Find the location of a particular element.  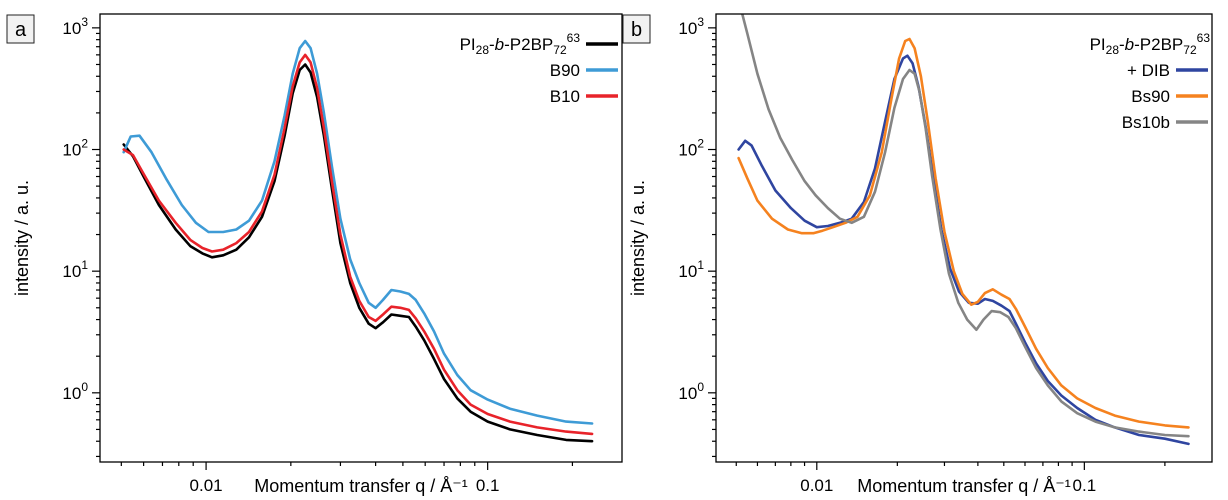

legend-label: Bs90 is located at coordinates (1150, 96).